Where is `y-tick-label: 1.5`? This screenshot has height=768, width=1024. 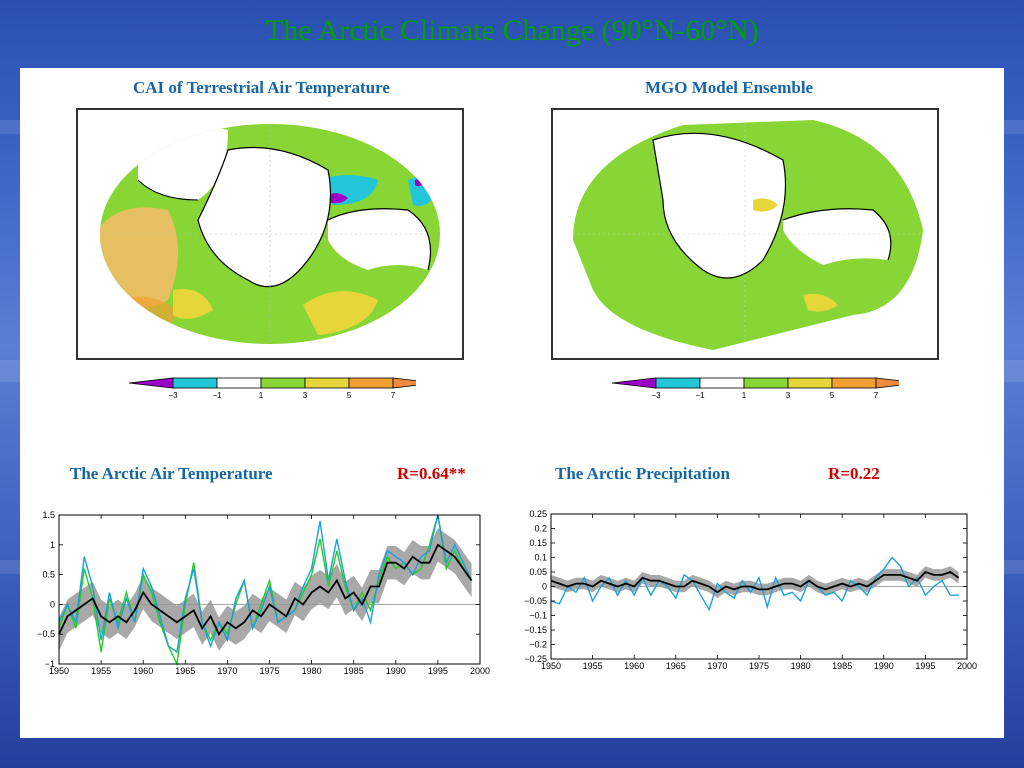
y-tick-label: 1.5 is located at coordinates (48, 515).